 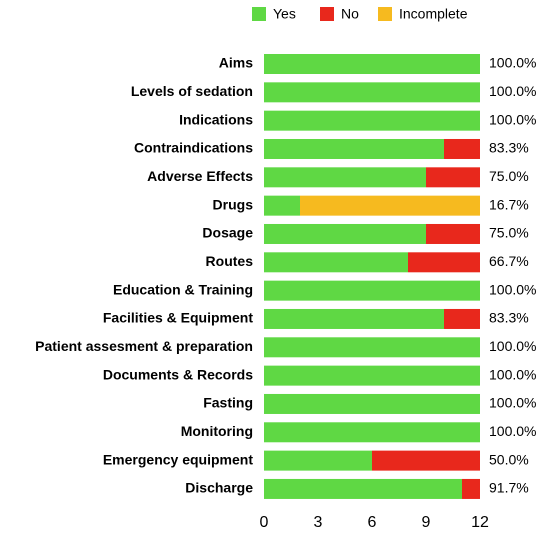 I want to click on category-label: Discharge, so click(x=219, y=488).